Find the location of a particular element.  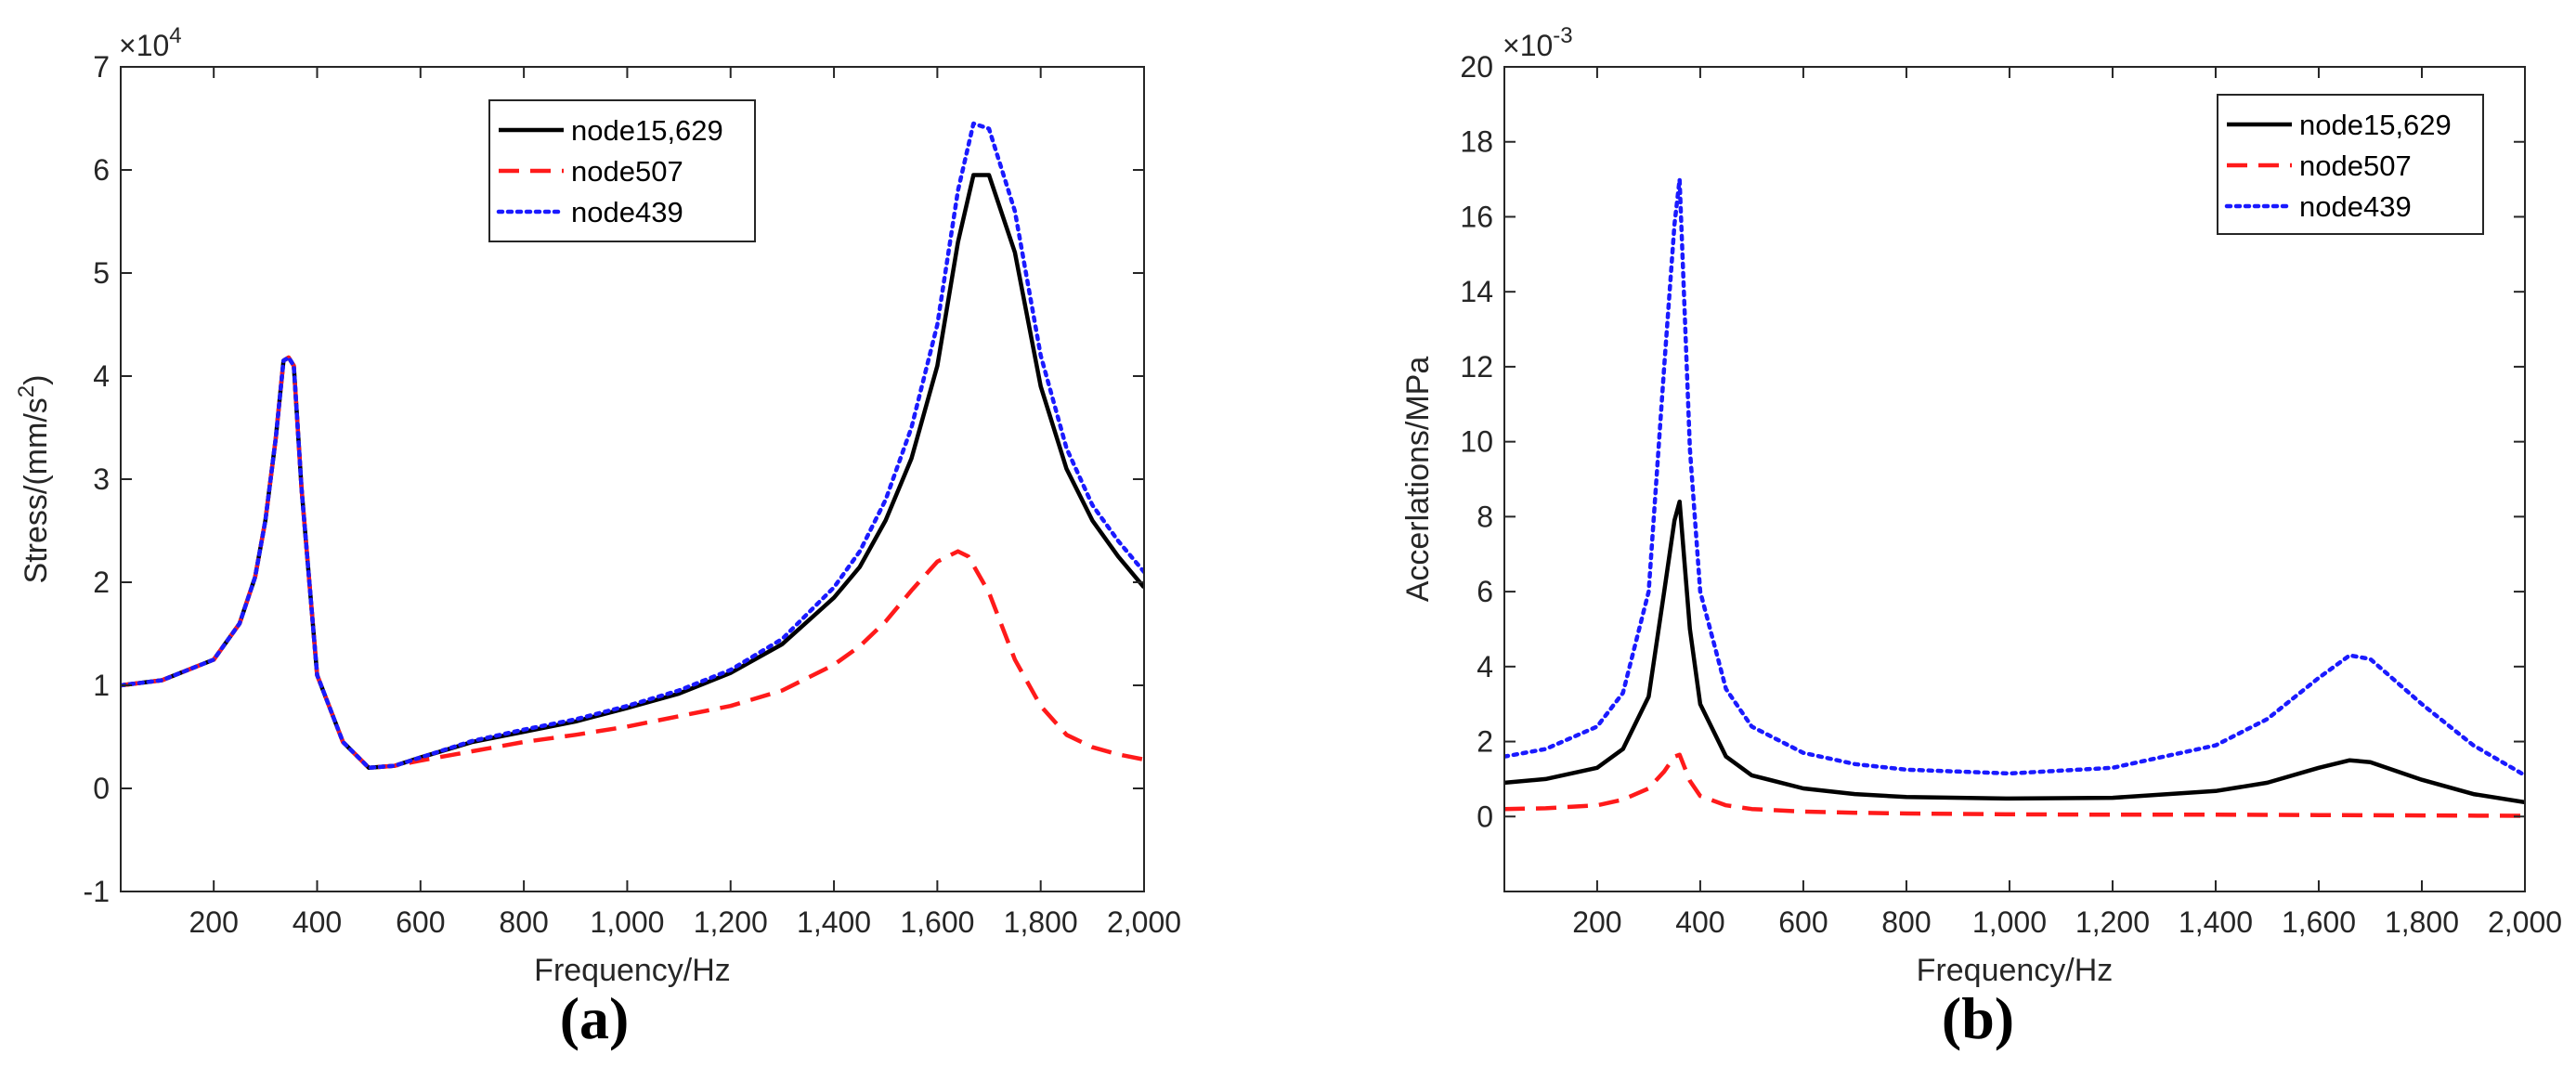

y-tick-label: 7 is located at coordinates (102, 67).